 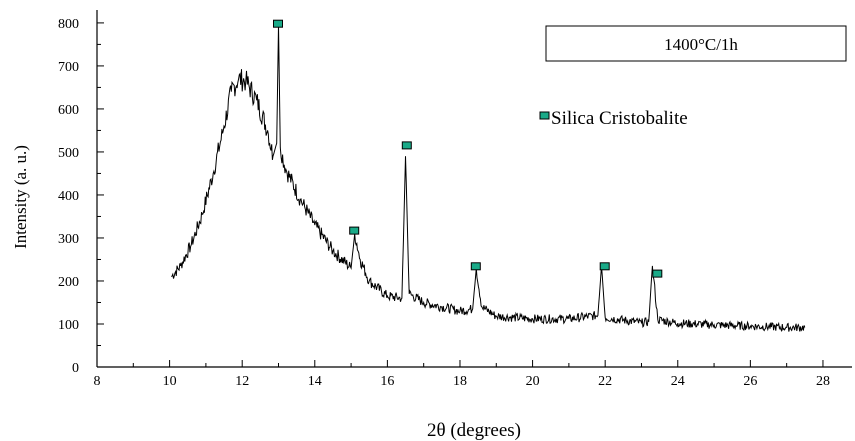 I want to click on x-tick-label: 20, so click(x=533, y=381).